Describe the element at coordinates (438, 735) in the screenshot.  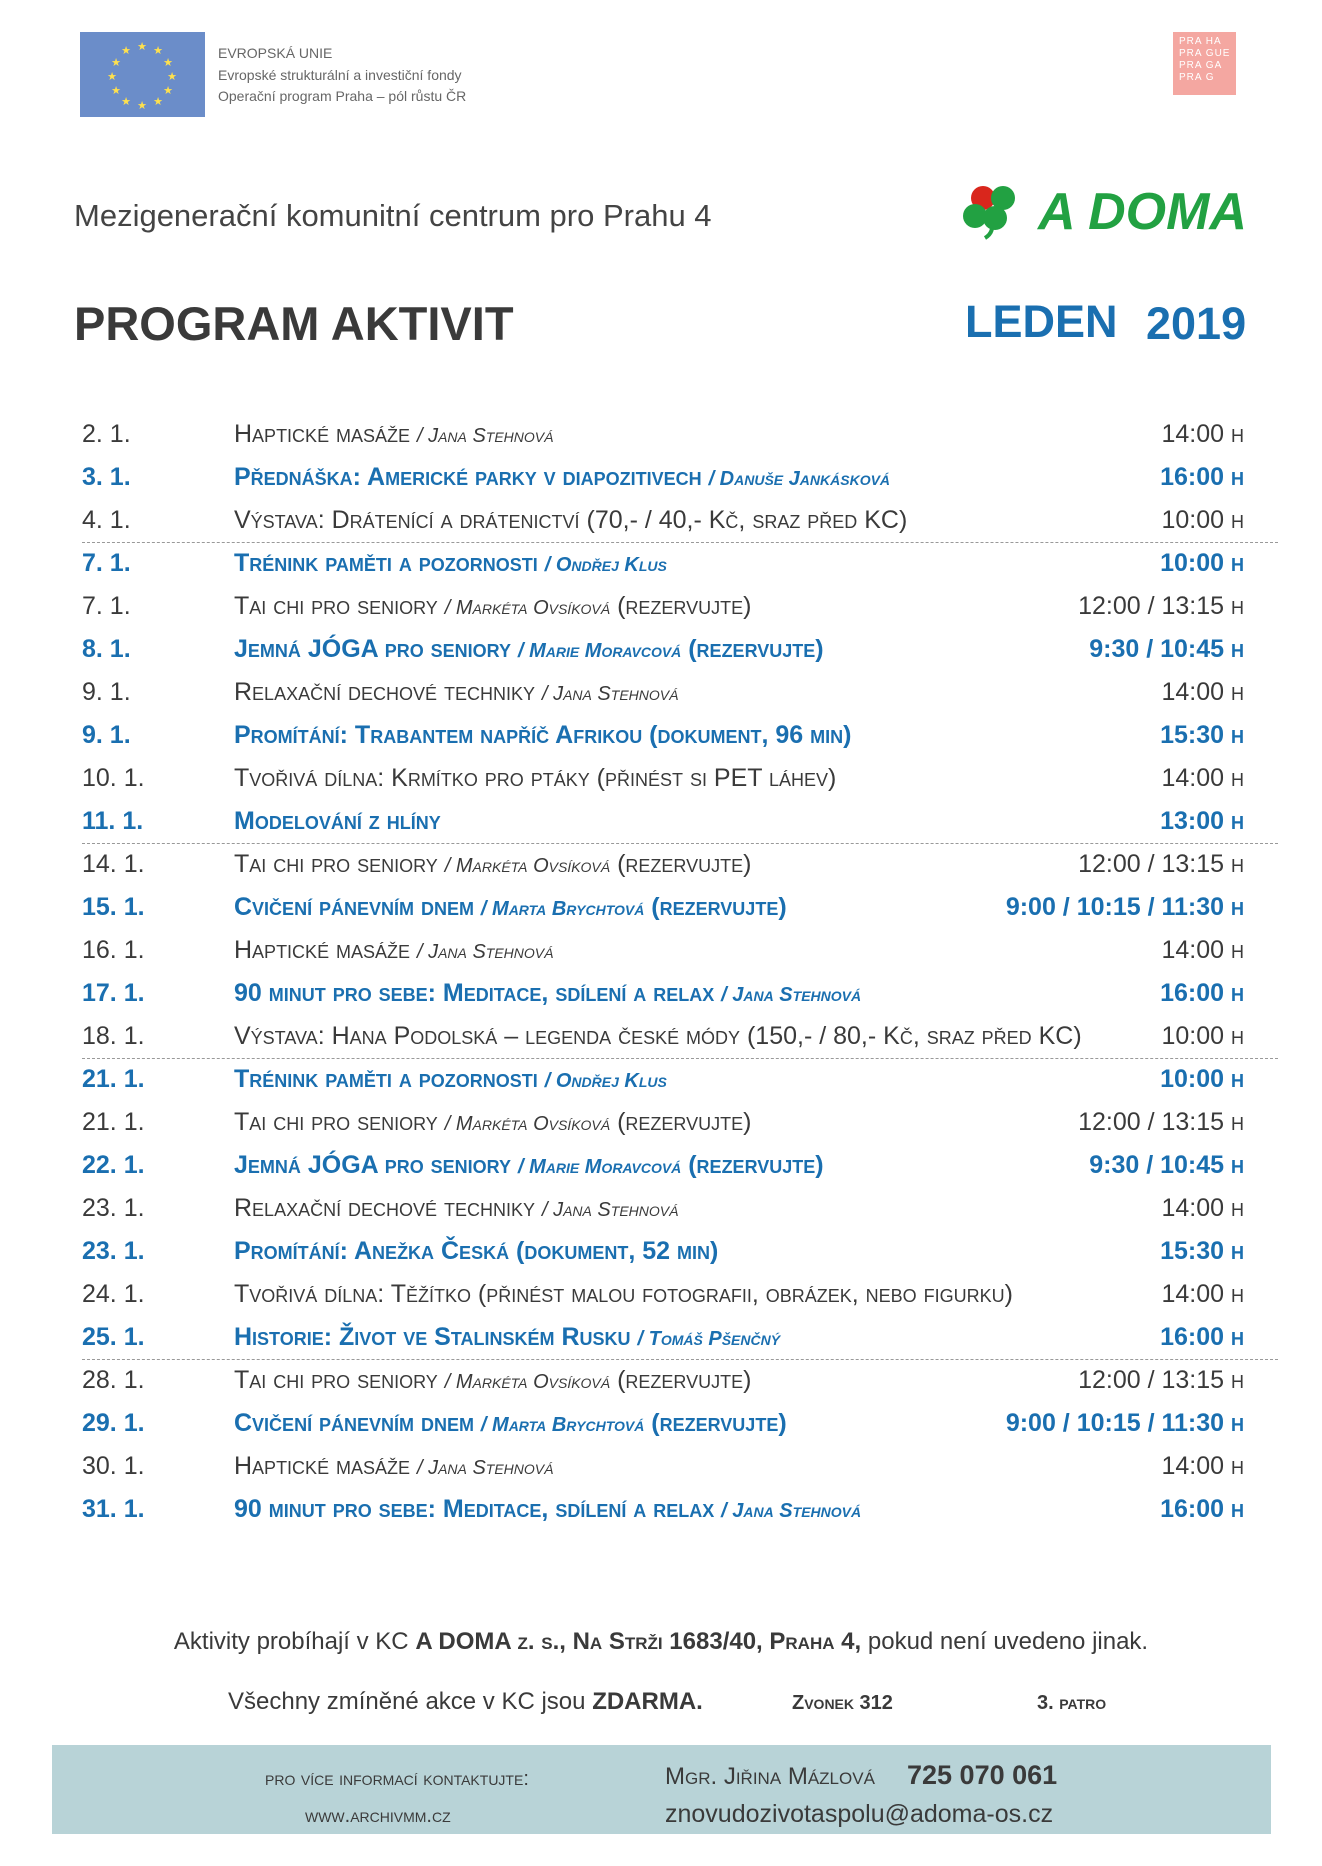
I see `event-name: Promítání: Trabantem napříč Afrikou` at that location.